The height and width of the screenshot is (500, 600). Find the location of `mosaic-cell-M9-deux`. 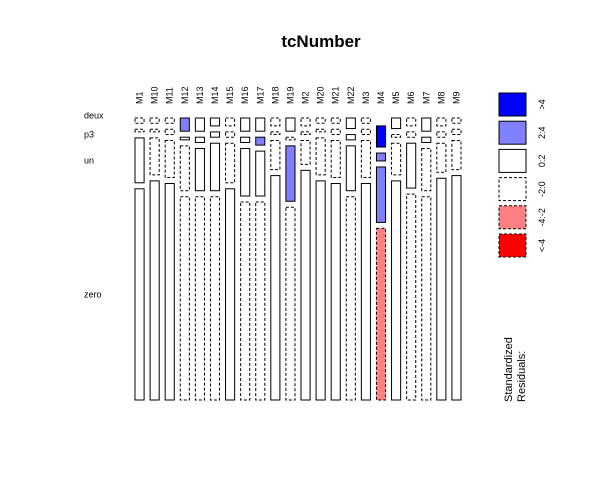

mosaic-cell-M9-deux is located at coordinates (456, 120).